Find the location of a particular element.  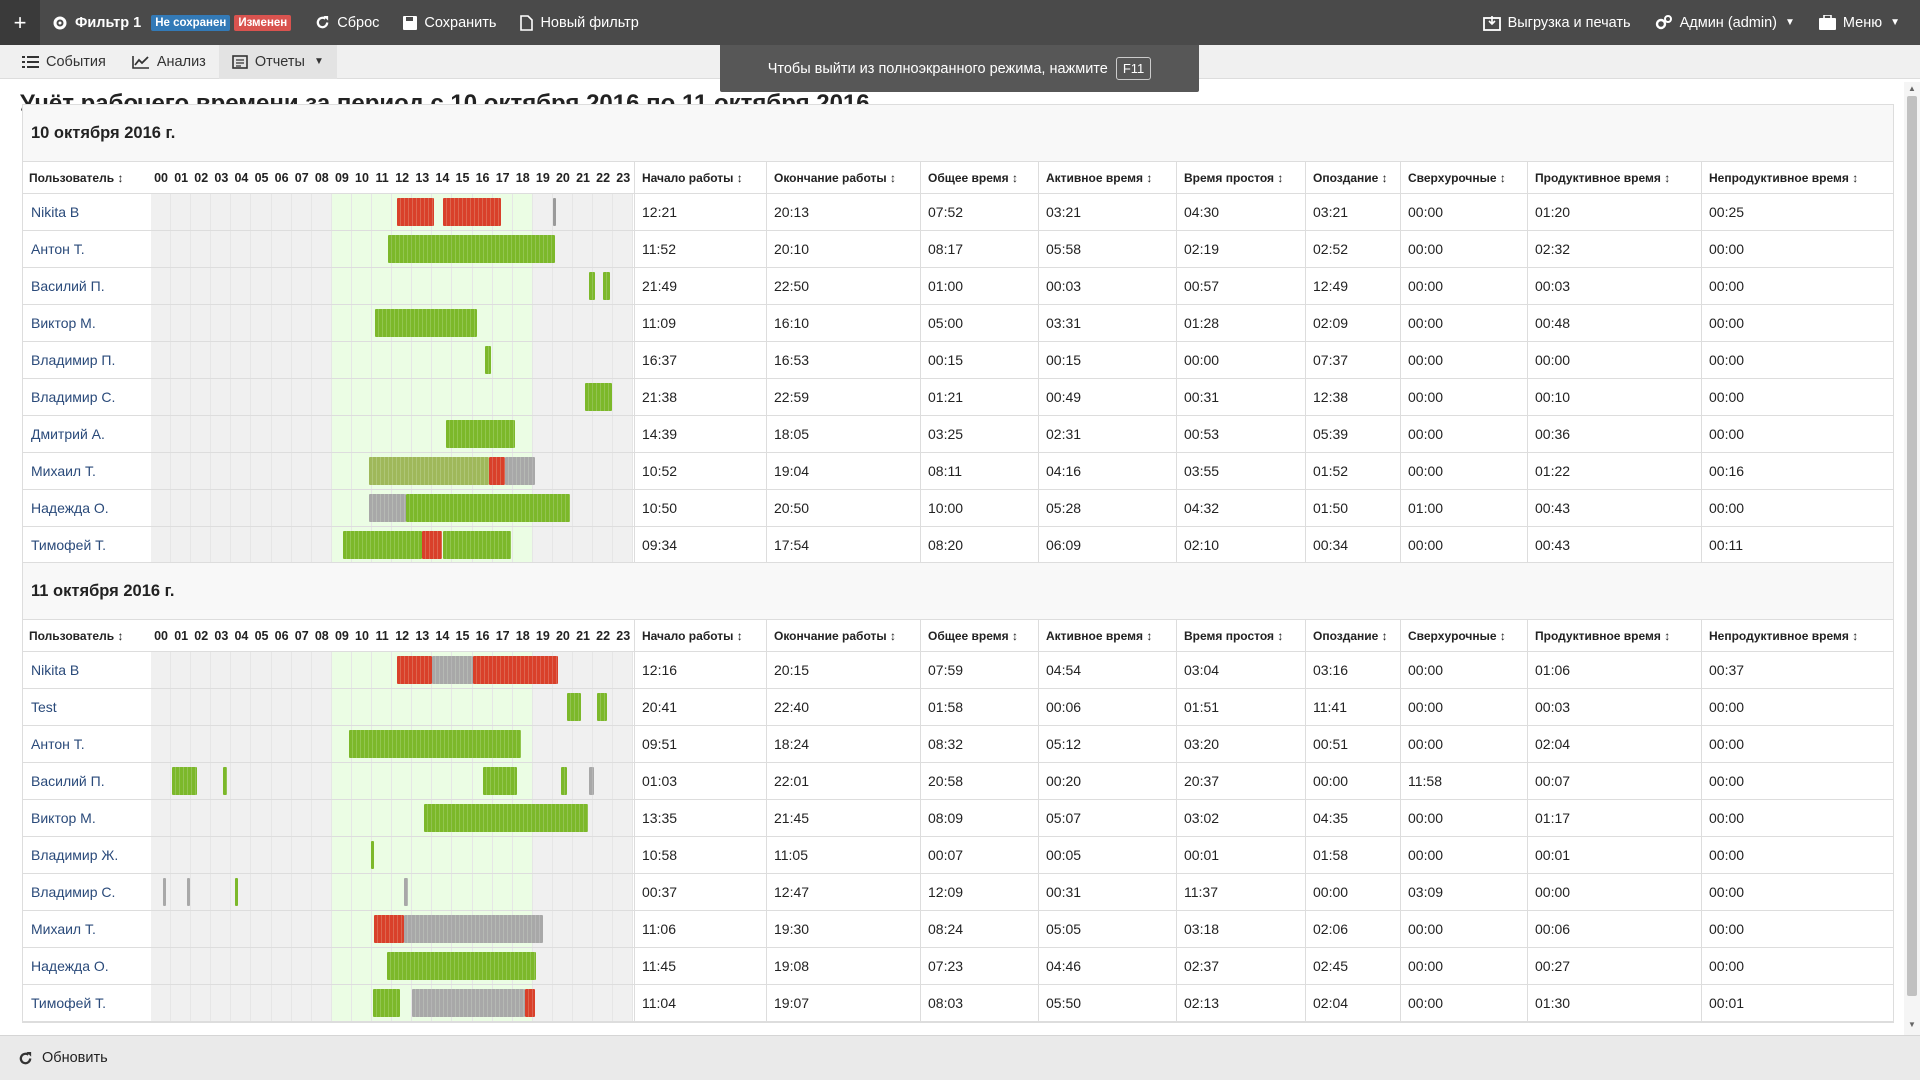

new-filter-button: Новый фильтр is located at coordinates (579, 22).